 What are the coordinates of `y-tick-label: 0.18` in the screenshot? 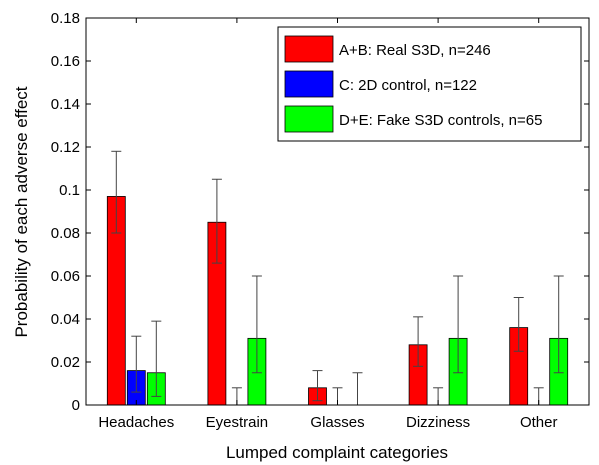 It's located at (65, 18).